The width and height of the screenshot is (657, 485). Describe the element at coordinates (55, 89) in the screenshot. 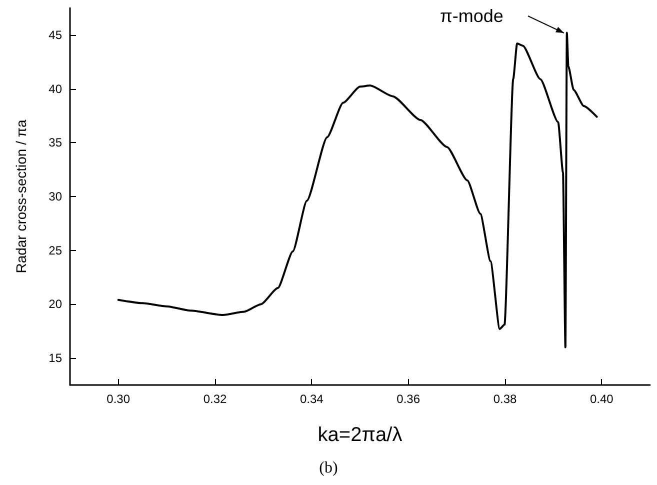

I see `y-tick-label: 40` at that location.